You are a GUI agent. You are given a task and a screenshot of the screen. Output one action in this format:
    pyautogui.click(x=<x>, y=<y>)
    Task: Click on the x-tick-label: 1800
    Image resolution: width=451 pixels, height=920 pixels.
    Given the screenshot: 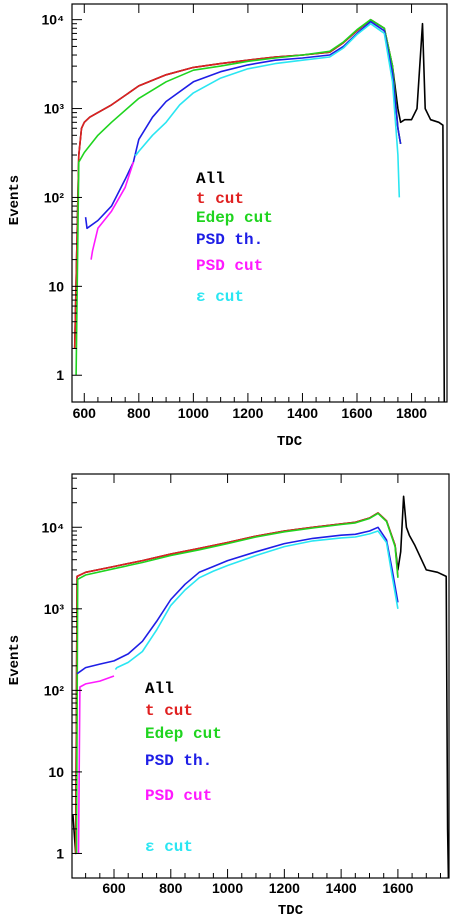 What is the action you would take?
    pyautogui.click(x=411, y=413)
    